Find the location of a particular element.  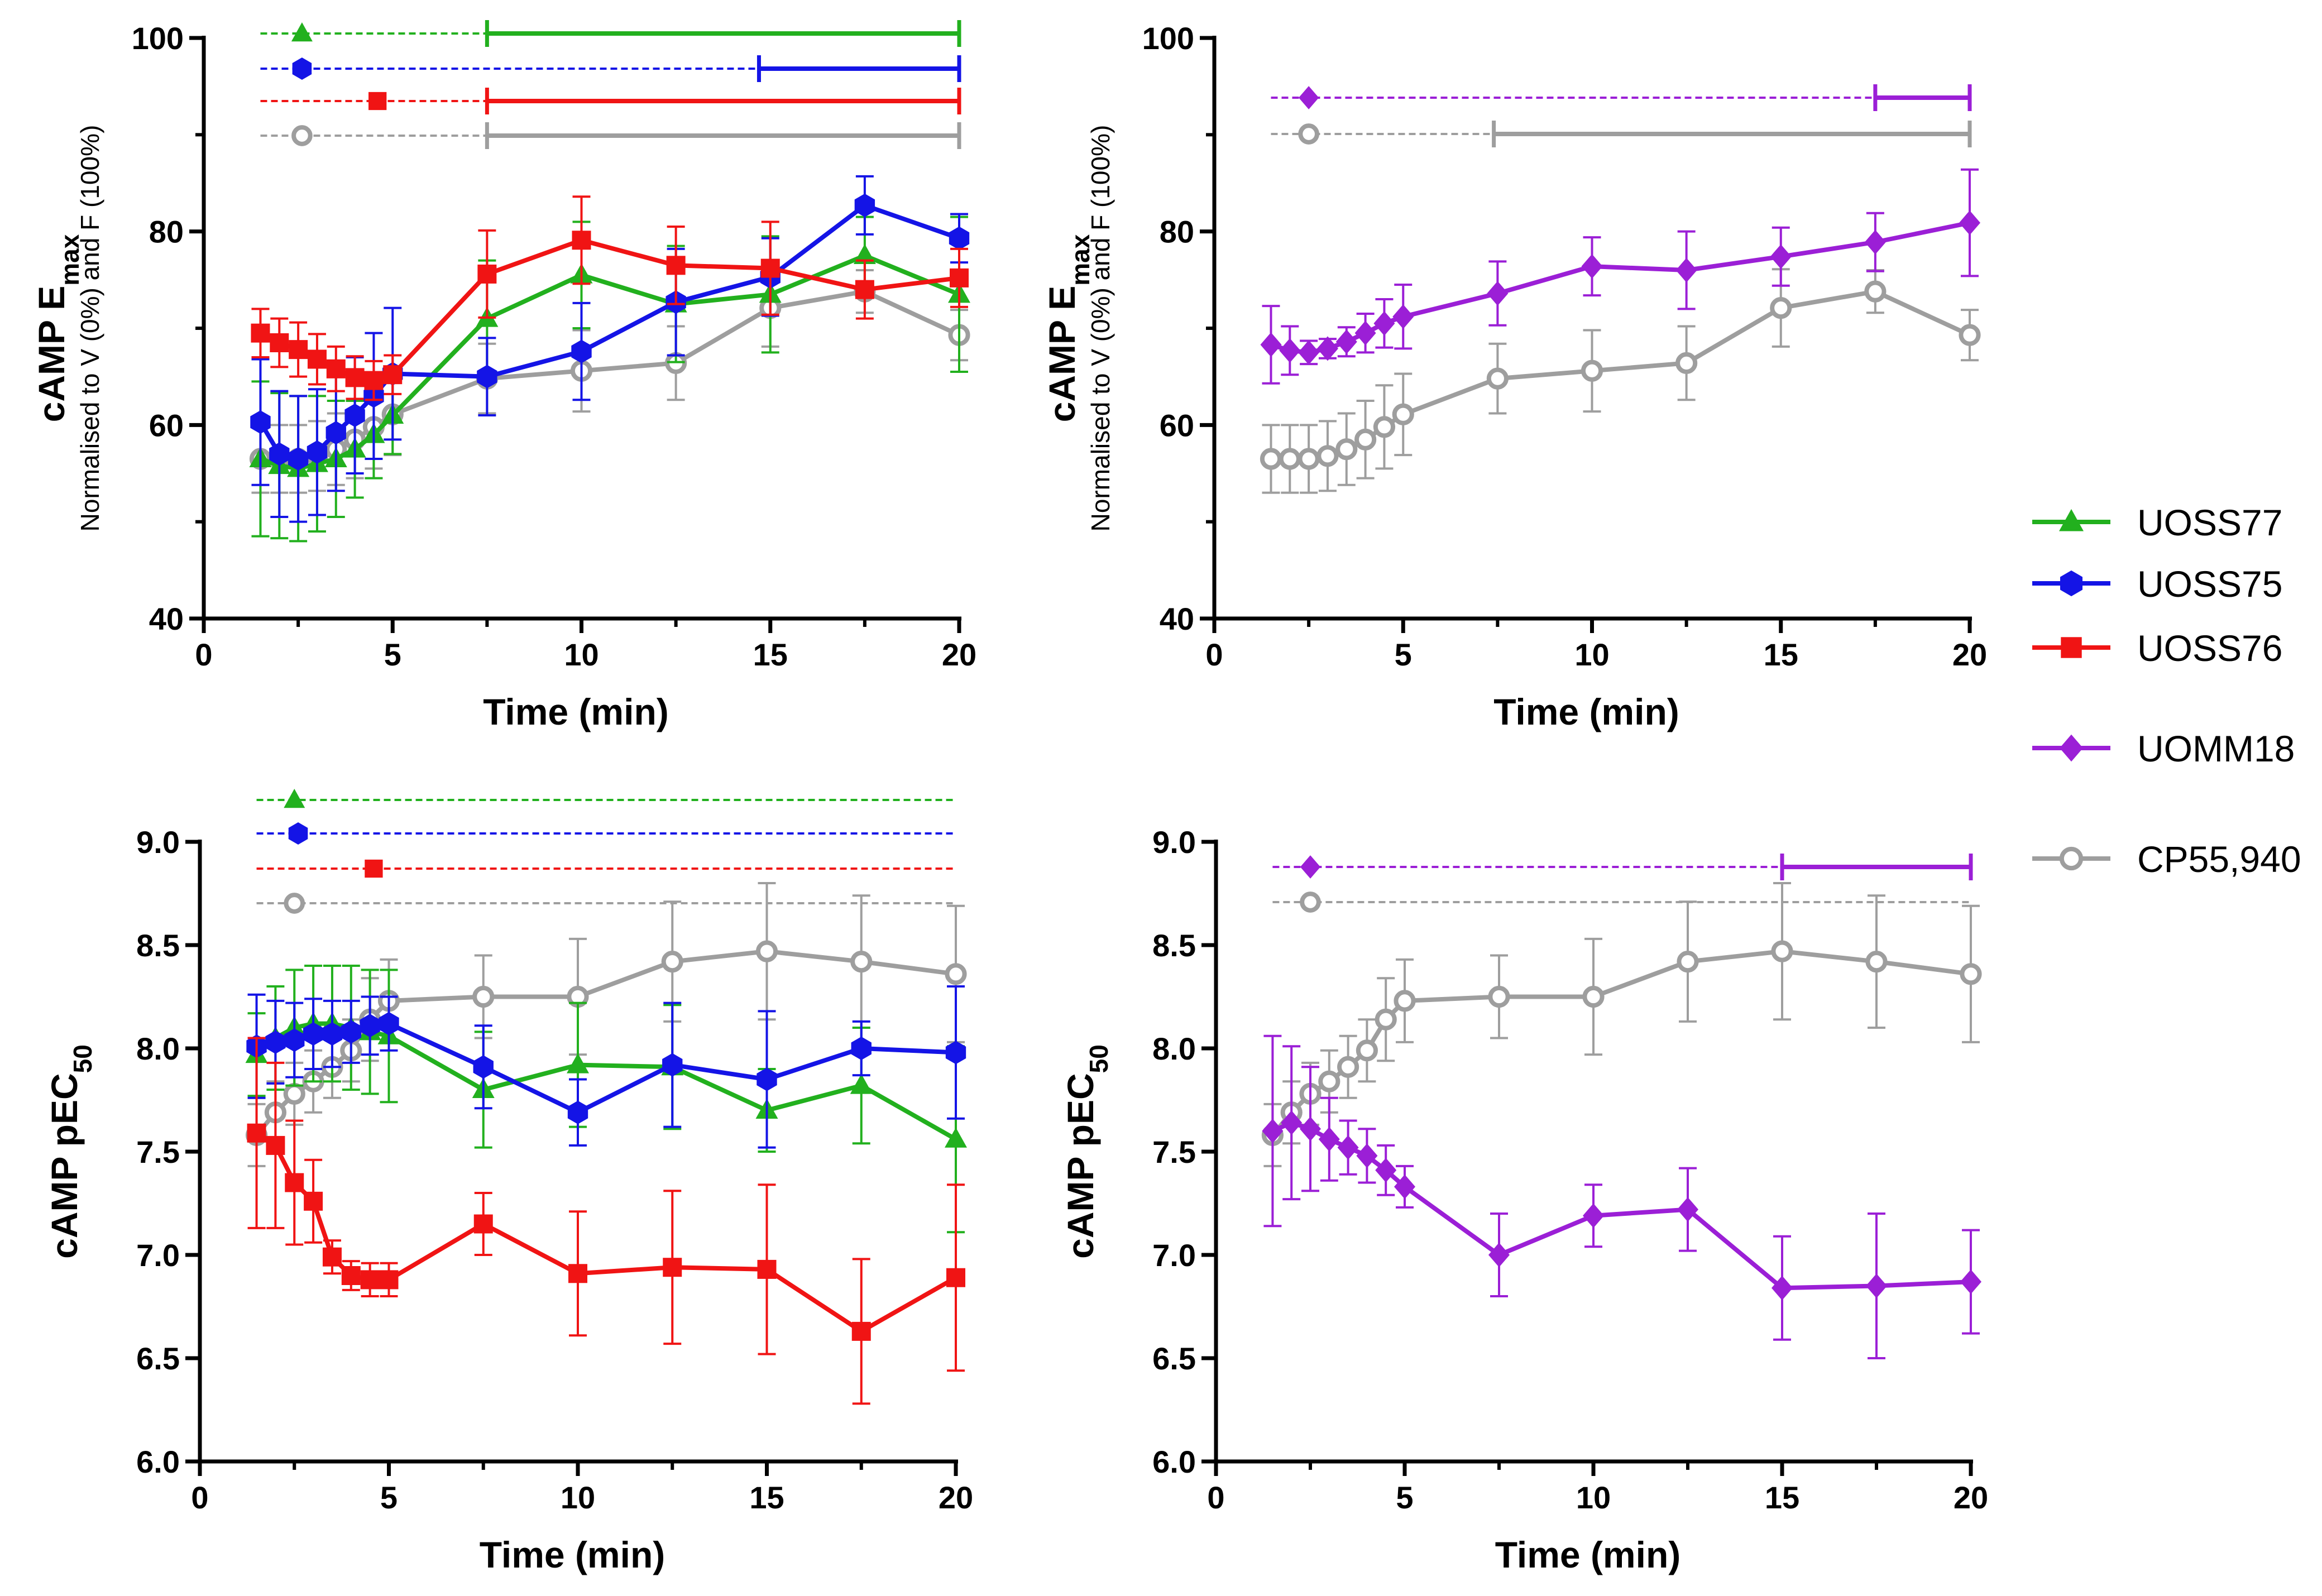

y-axis-subtitle: Normalised to V (0%) and F (100%) is located at coordinates (1100, 328).